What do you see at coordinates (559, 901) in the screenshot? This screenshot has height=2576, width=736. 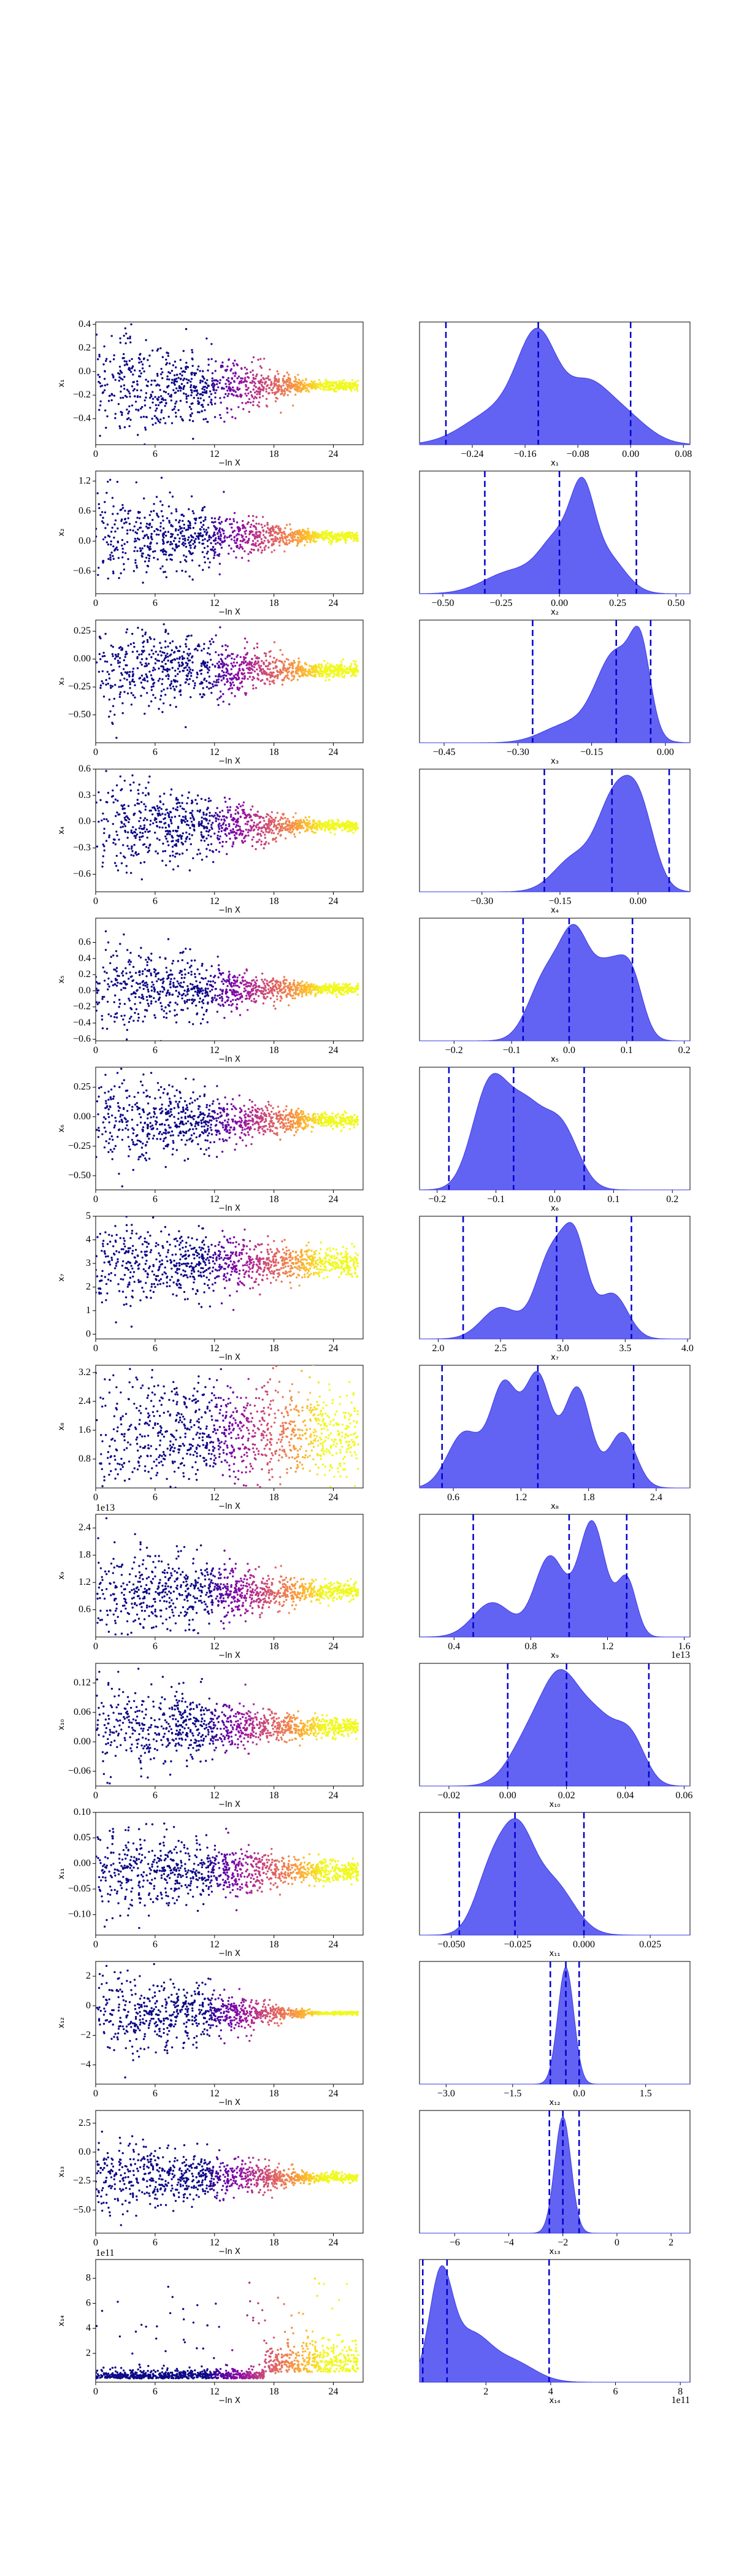 I see `density-xtick-label: −0.15` at bounding box center [559, 901].